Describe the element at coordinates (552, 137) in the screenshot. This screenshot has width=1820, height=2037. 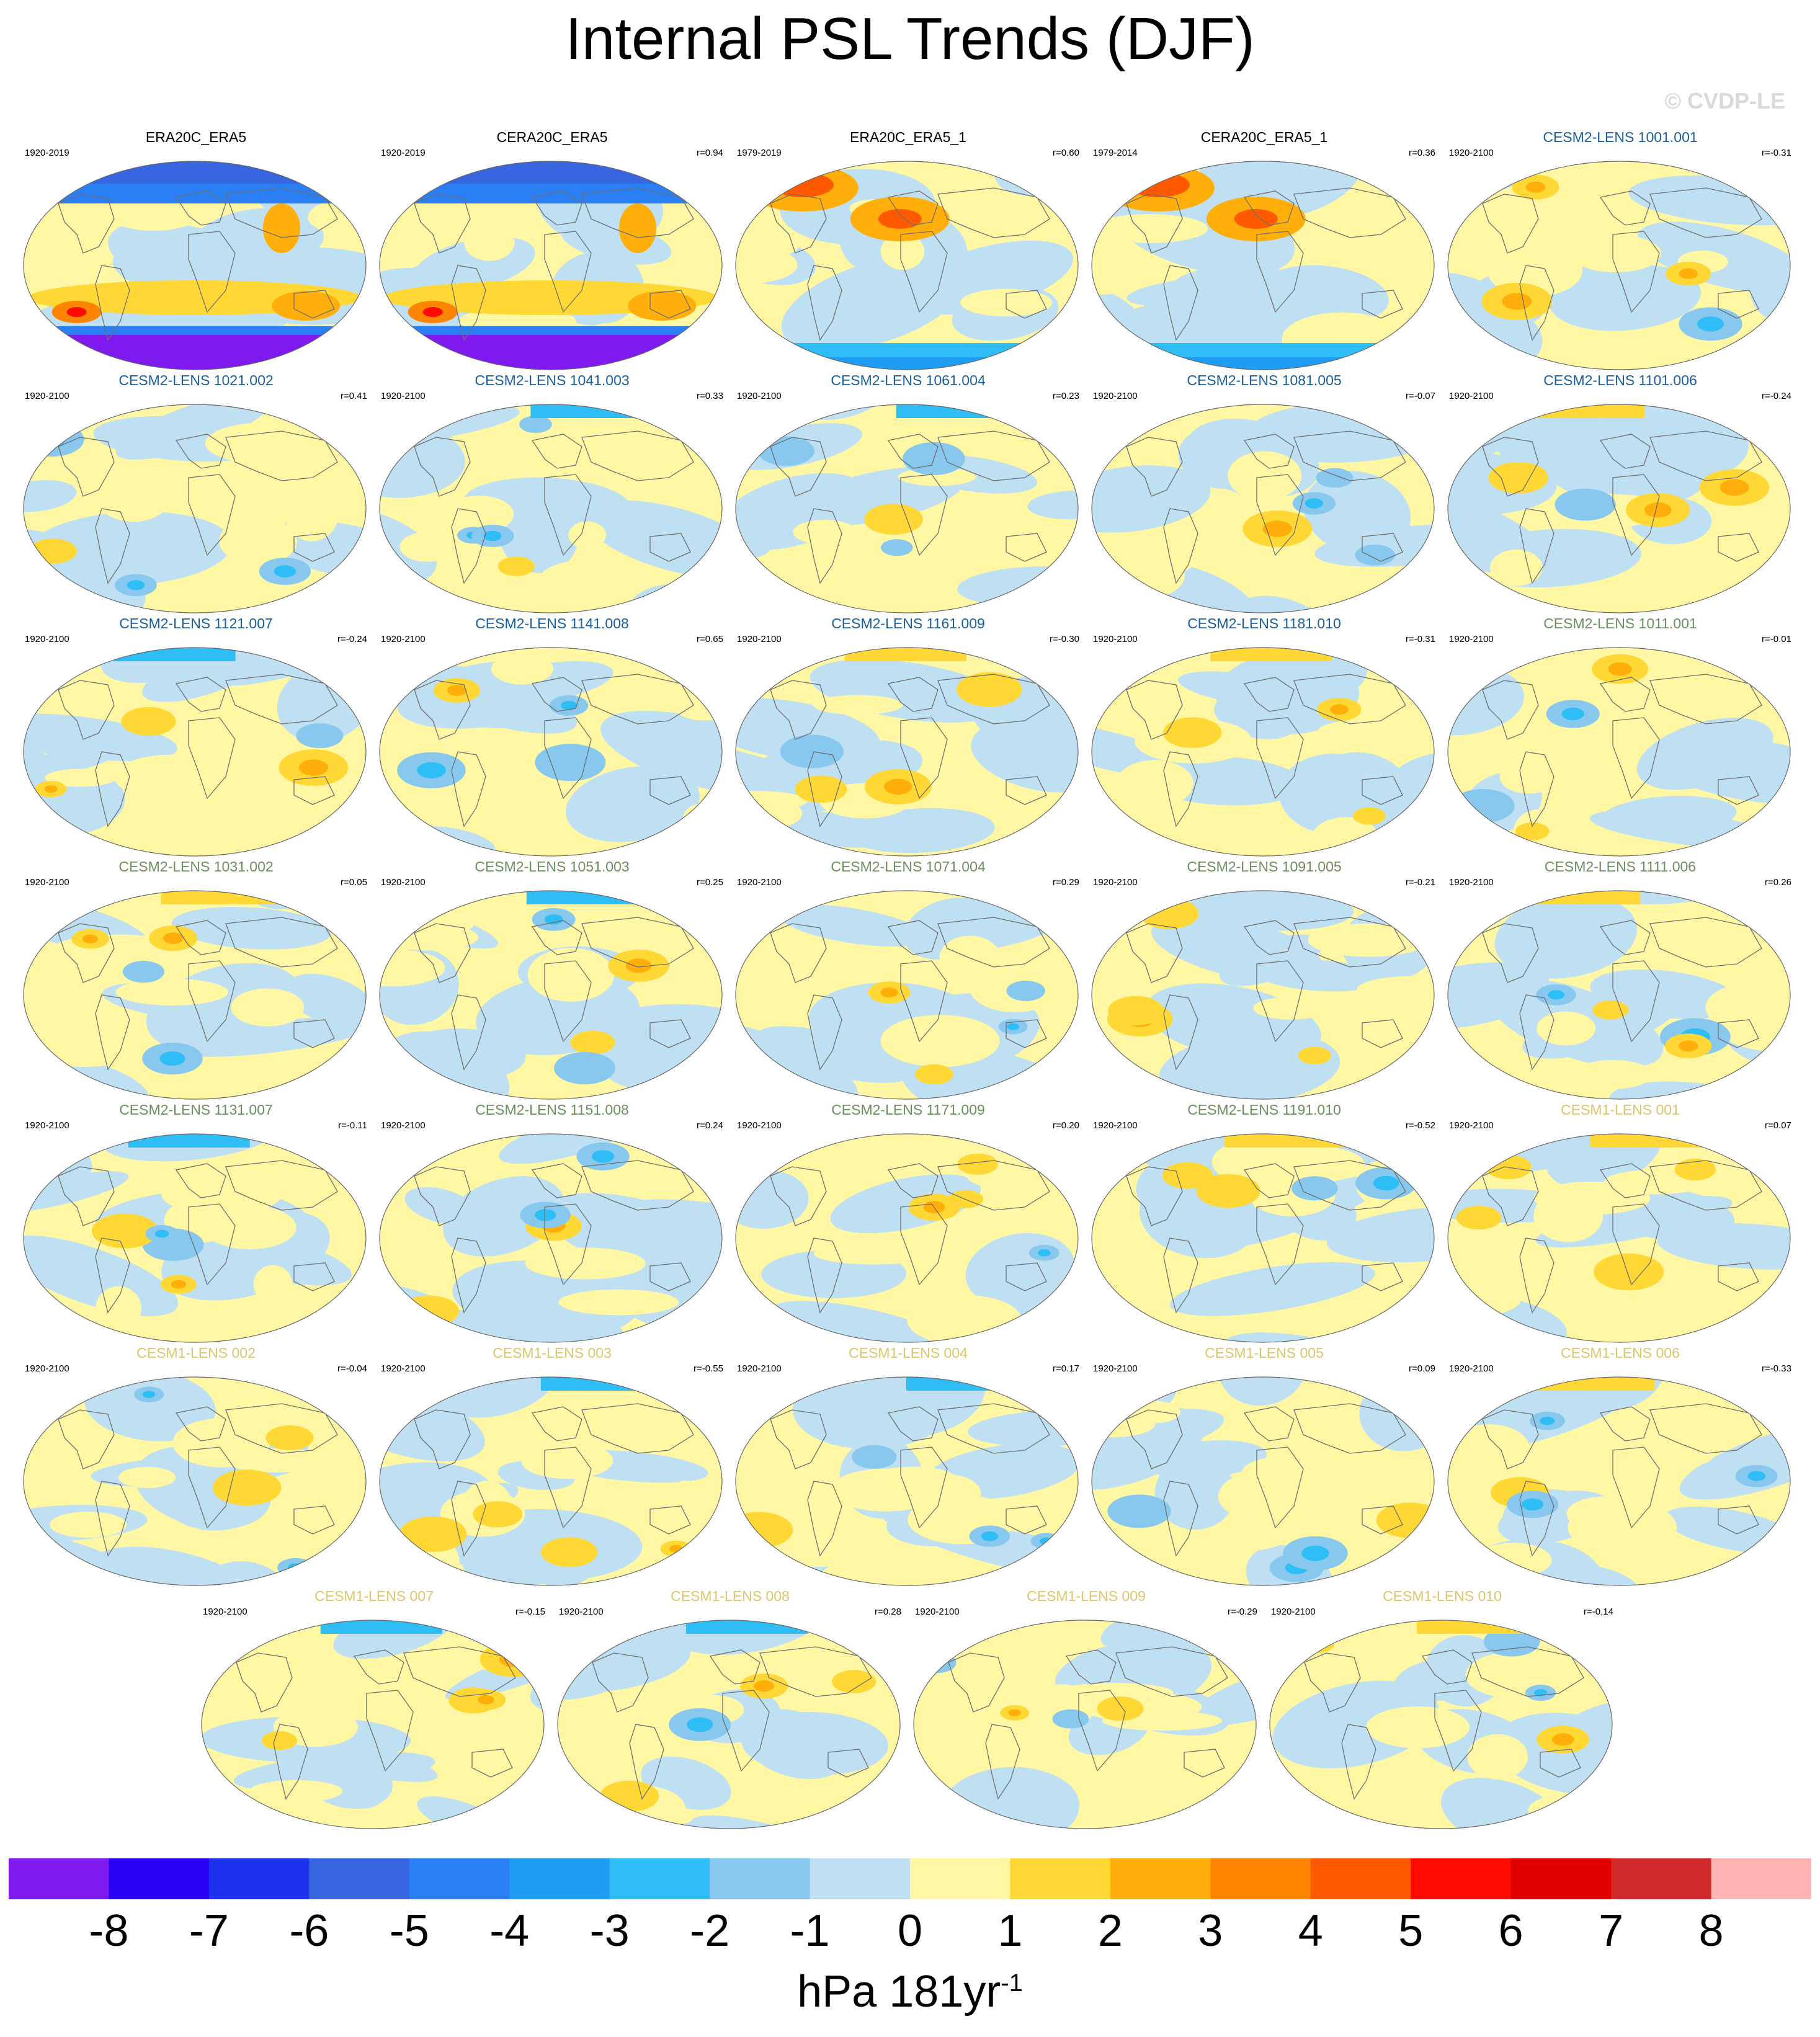
I see `panel-title: CERA20C_ERA5` at that location.